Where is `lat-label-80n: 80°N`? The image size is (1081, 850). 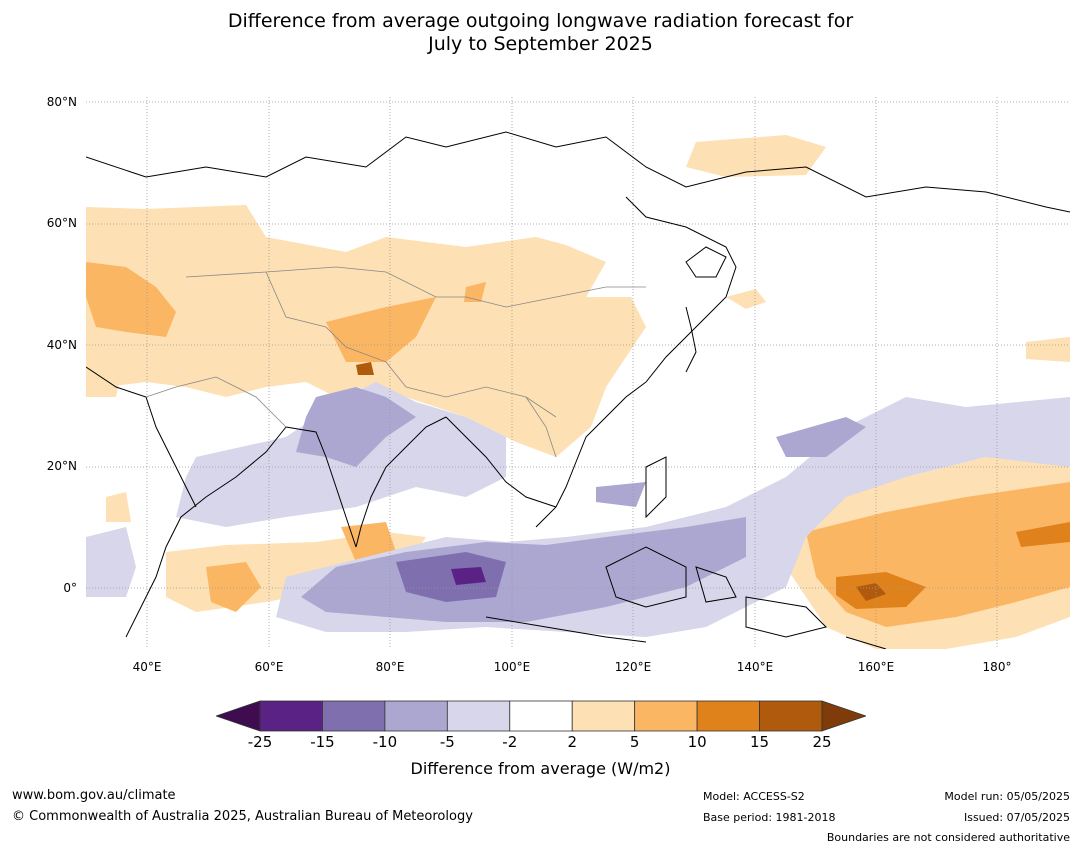 lat-label-80n: 80°N is located at coordinates (61, 102).